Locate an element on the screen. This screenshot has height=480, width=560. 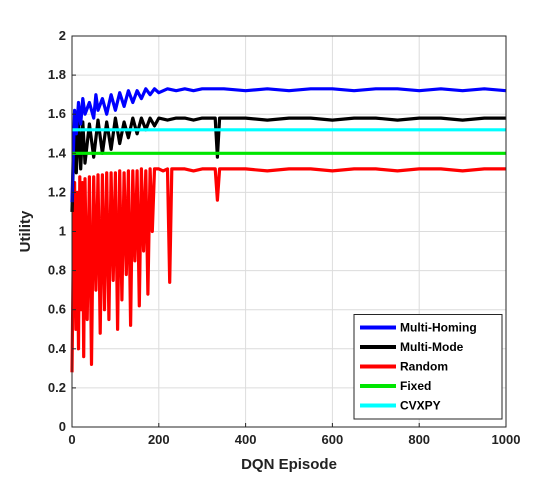
x-tick-label: 1000 is located at coordinates (506, 439).